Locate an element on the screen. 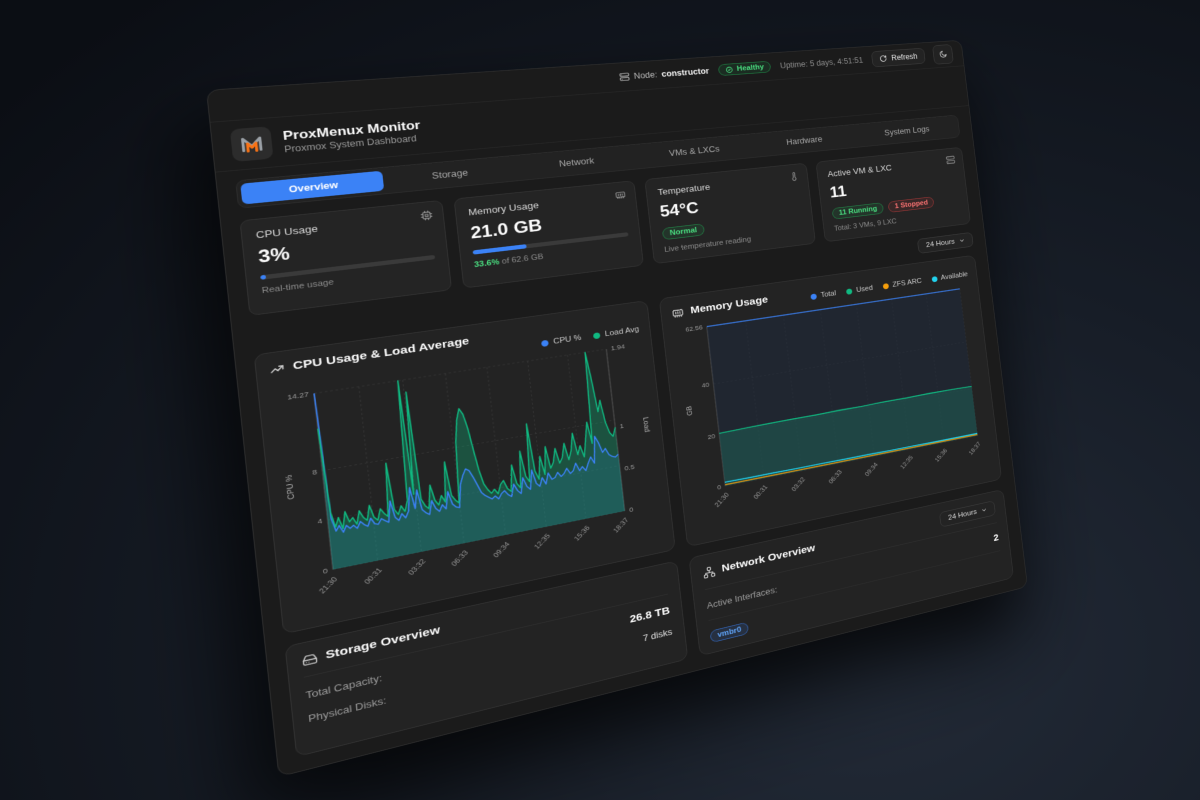 The image size is (1200, 800). svg-text: 1 is located at coordinates (621, 426).